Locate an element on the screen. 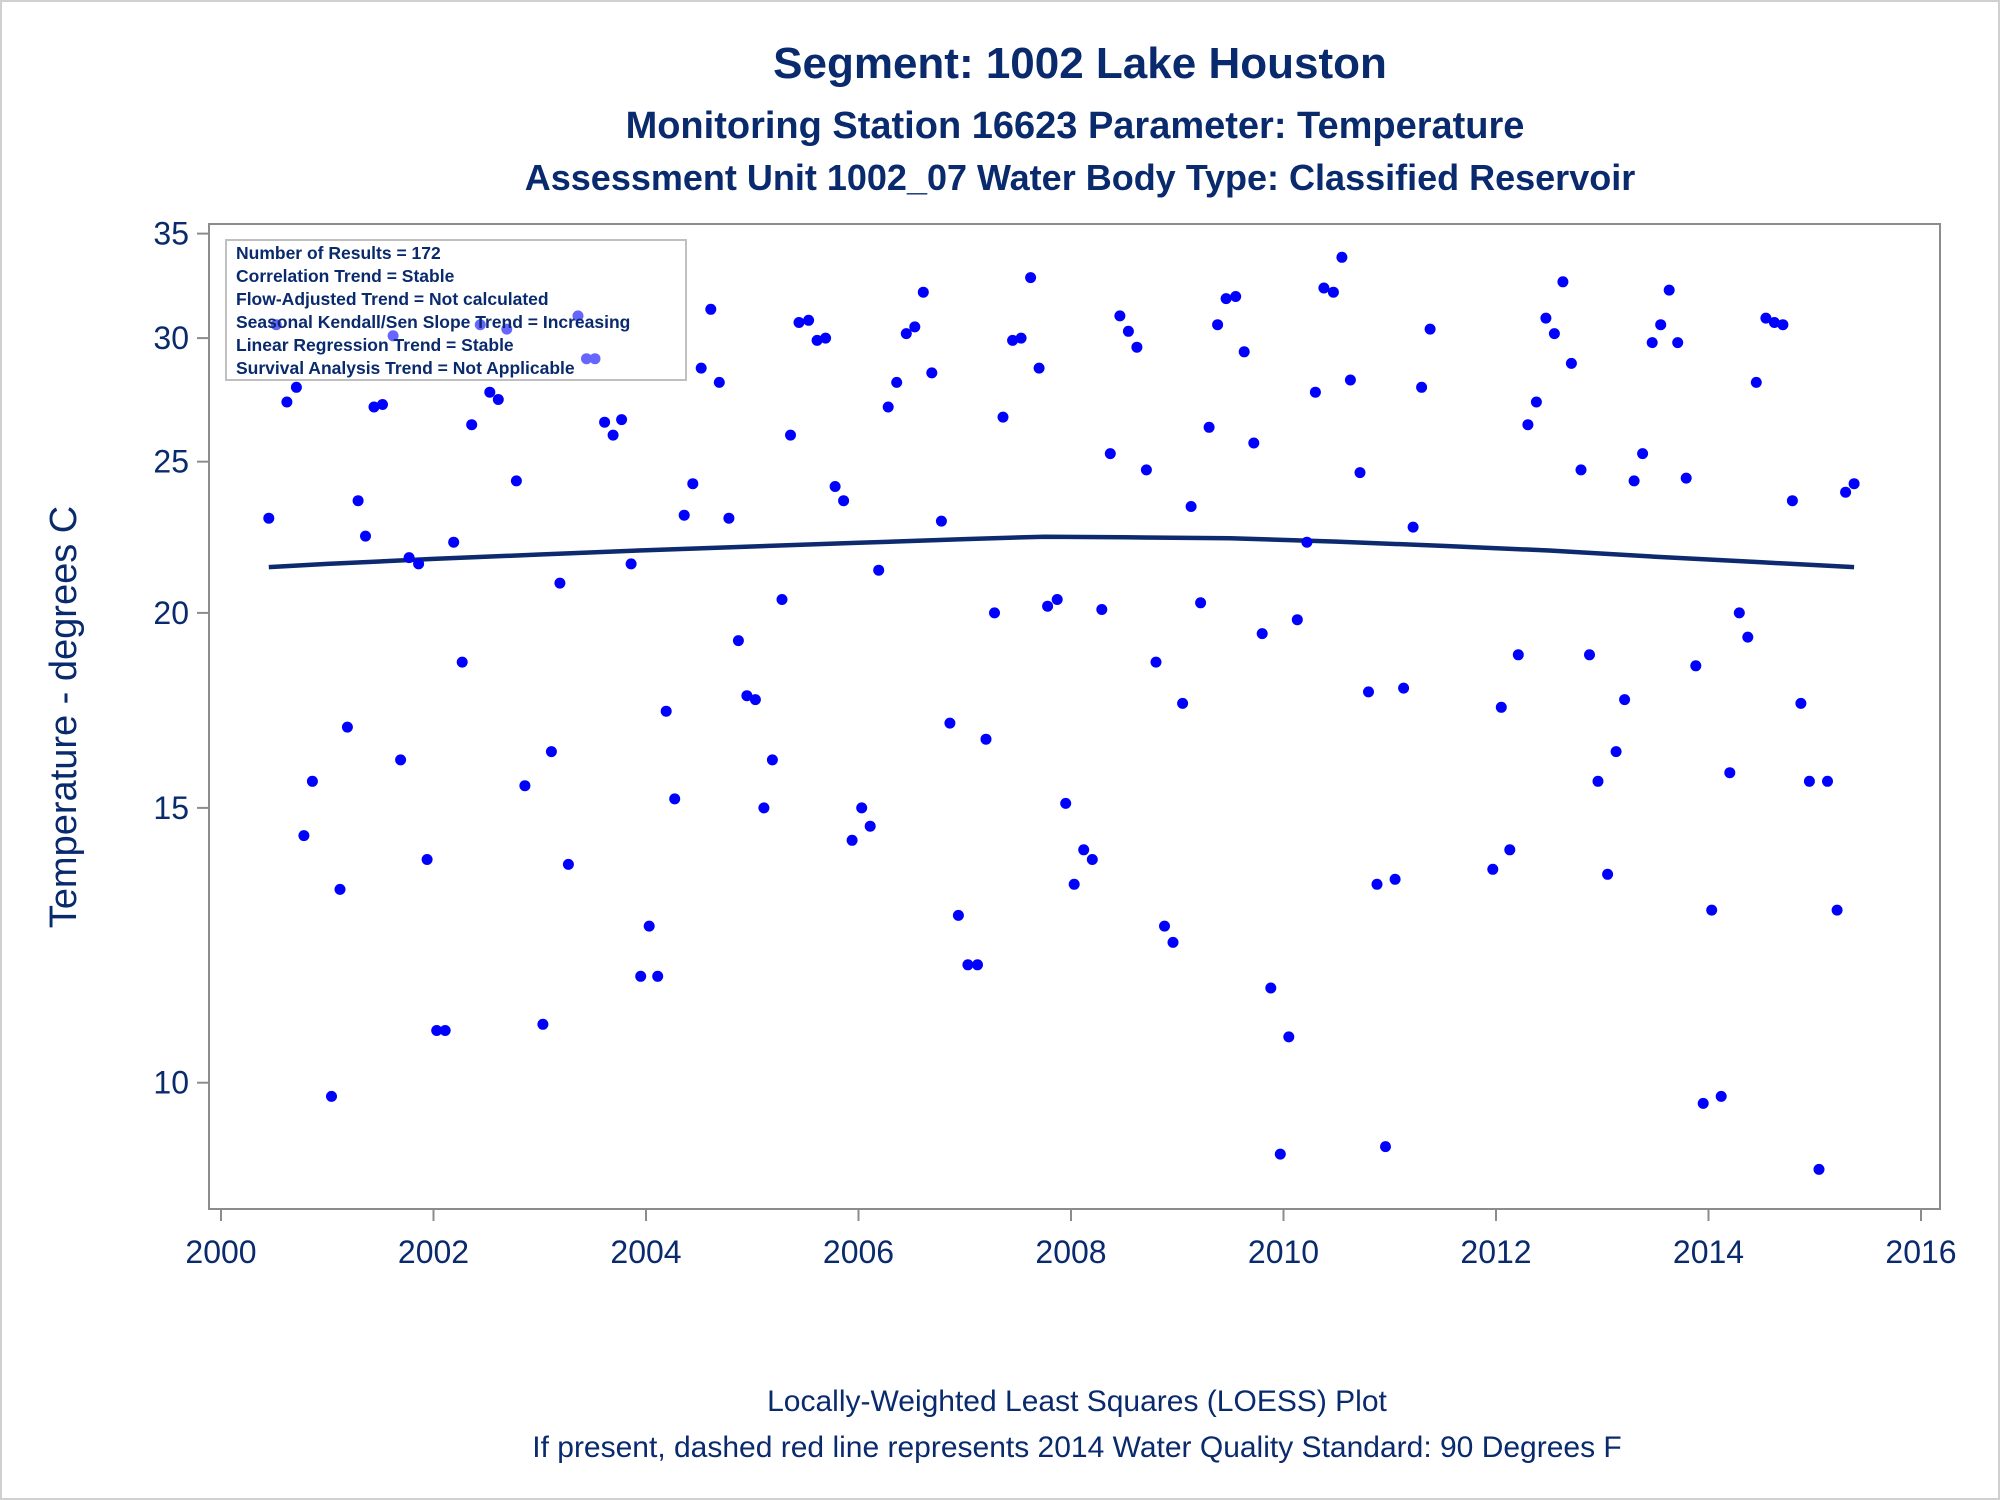  stats-line-flow-adjusted: Flow-Adjusted Trend = Not calculated is located at coordinates (392, 299).